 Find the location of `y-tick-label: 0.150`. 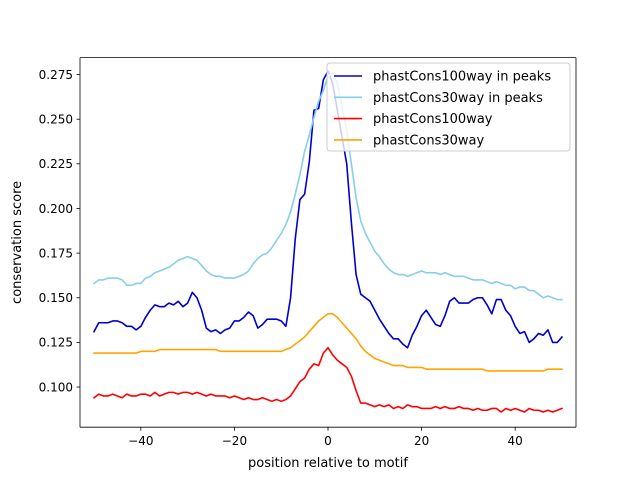

y-tick-label: 0.150 is located at coordinates (56, 298).